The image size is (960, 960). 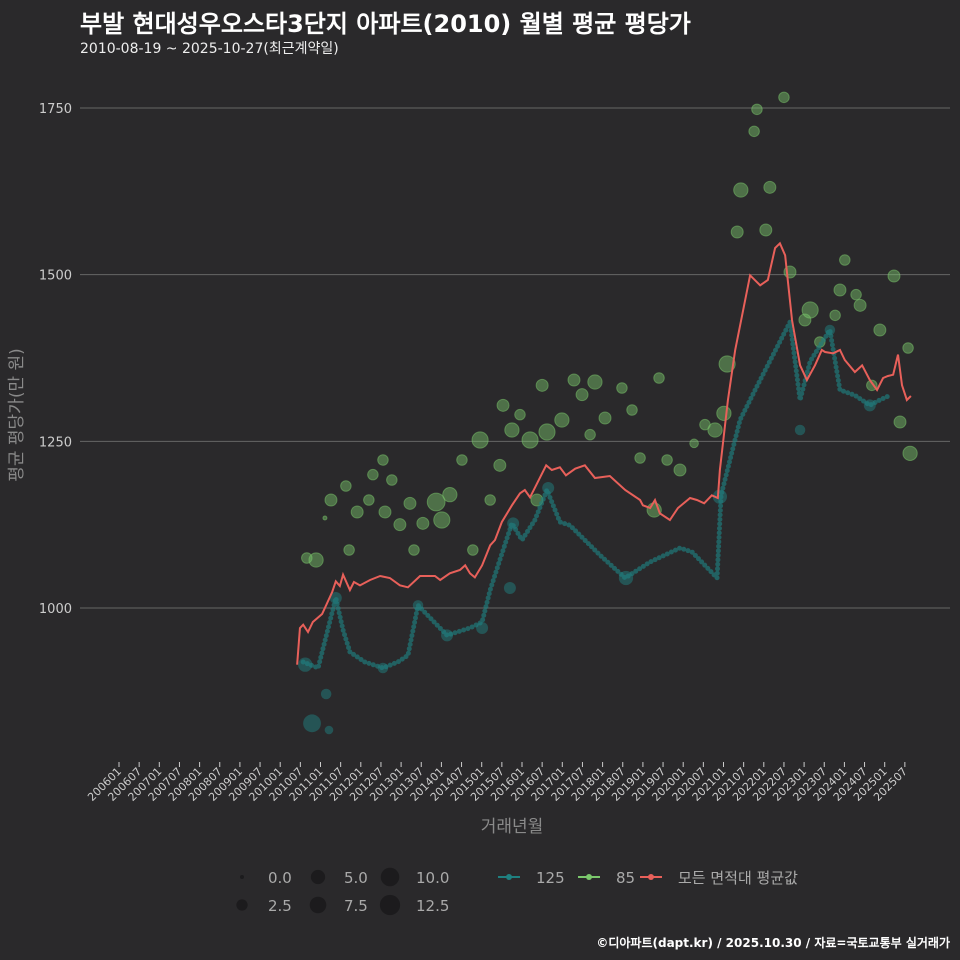 I want to click on size-legend-label: 10.0, so click(x=432, y=878).